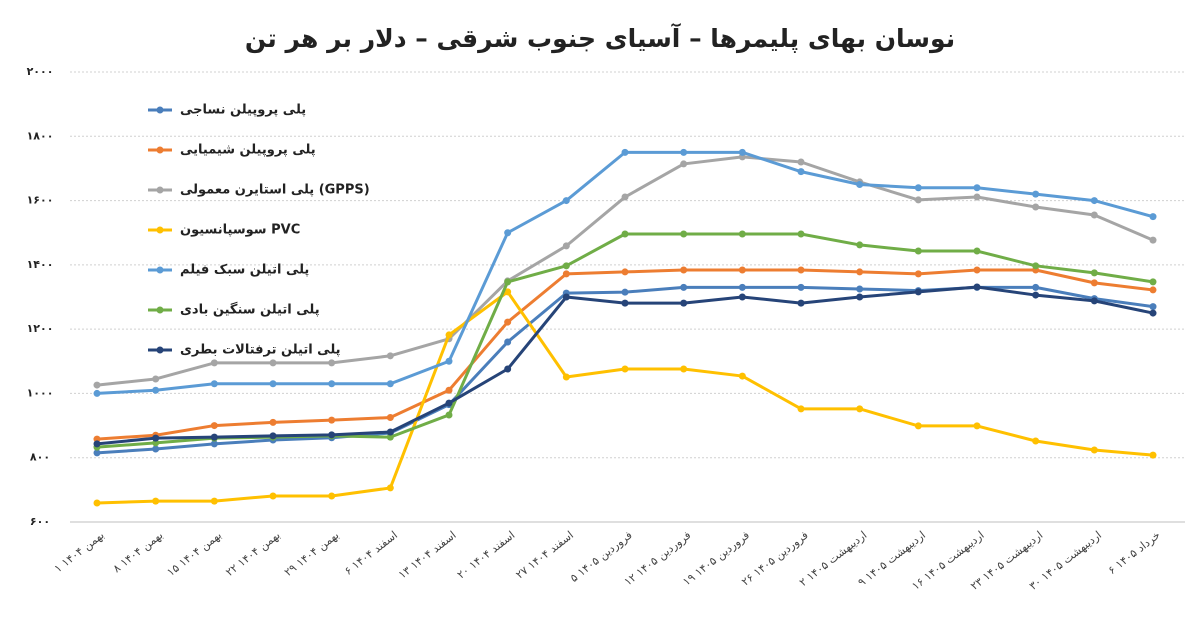 This screenshot has height=632, width=1200. Describe the element at coordinates (138, 551) in the screenshot. I see `x-tick-label: ۸ بهمن ۱۴۰۴` at that location.